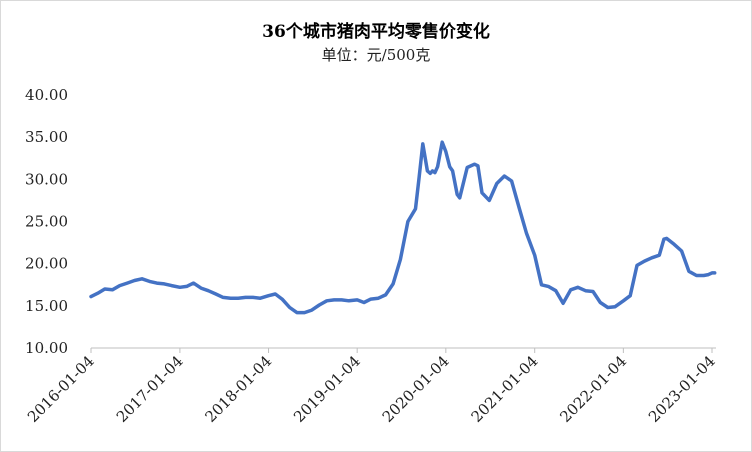 Image resolution: width=752 pixels, height=452 pixels. I want to click on y-tick-label: 10.00, so click(46, 348).